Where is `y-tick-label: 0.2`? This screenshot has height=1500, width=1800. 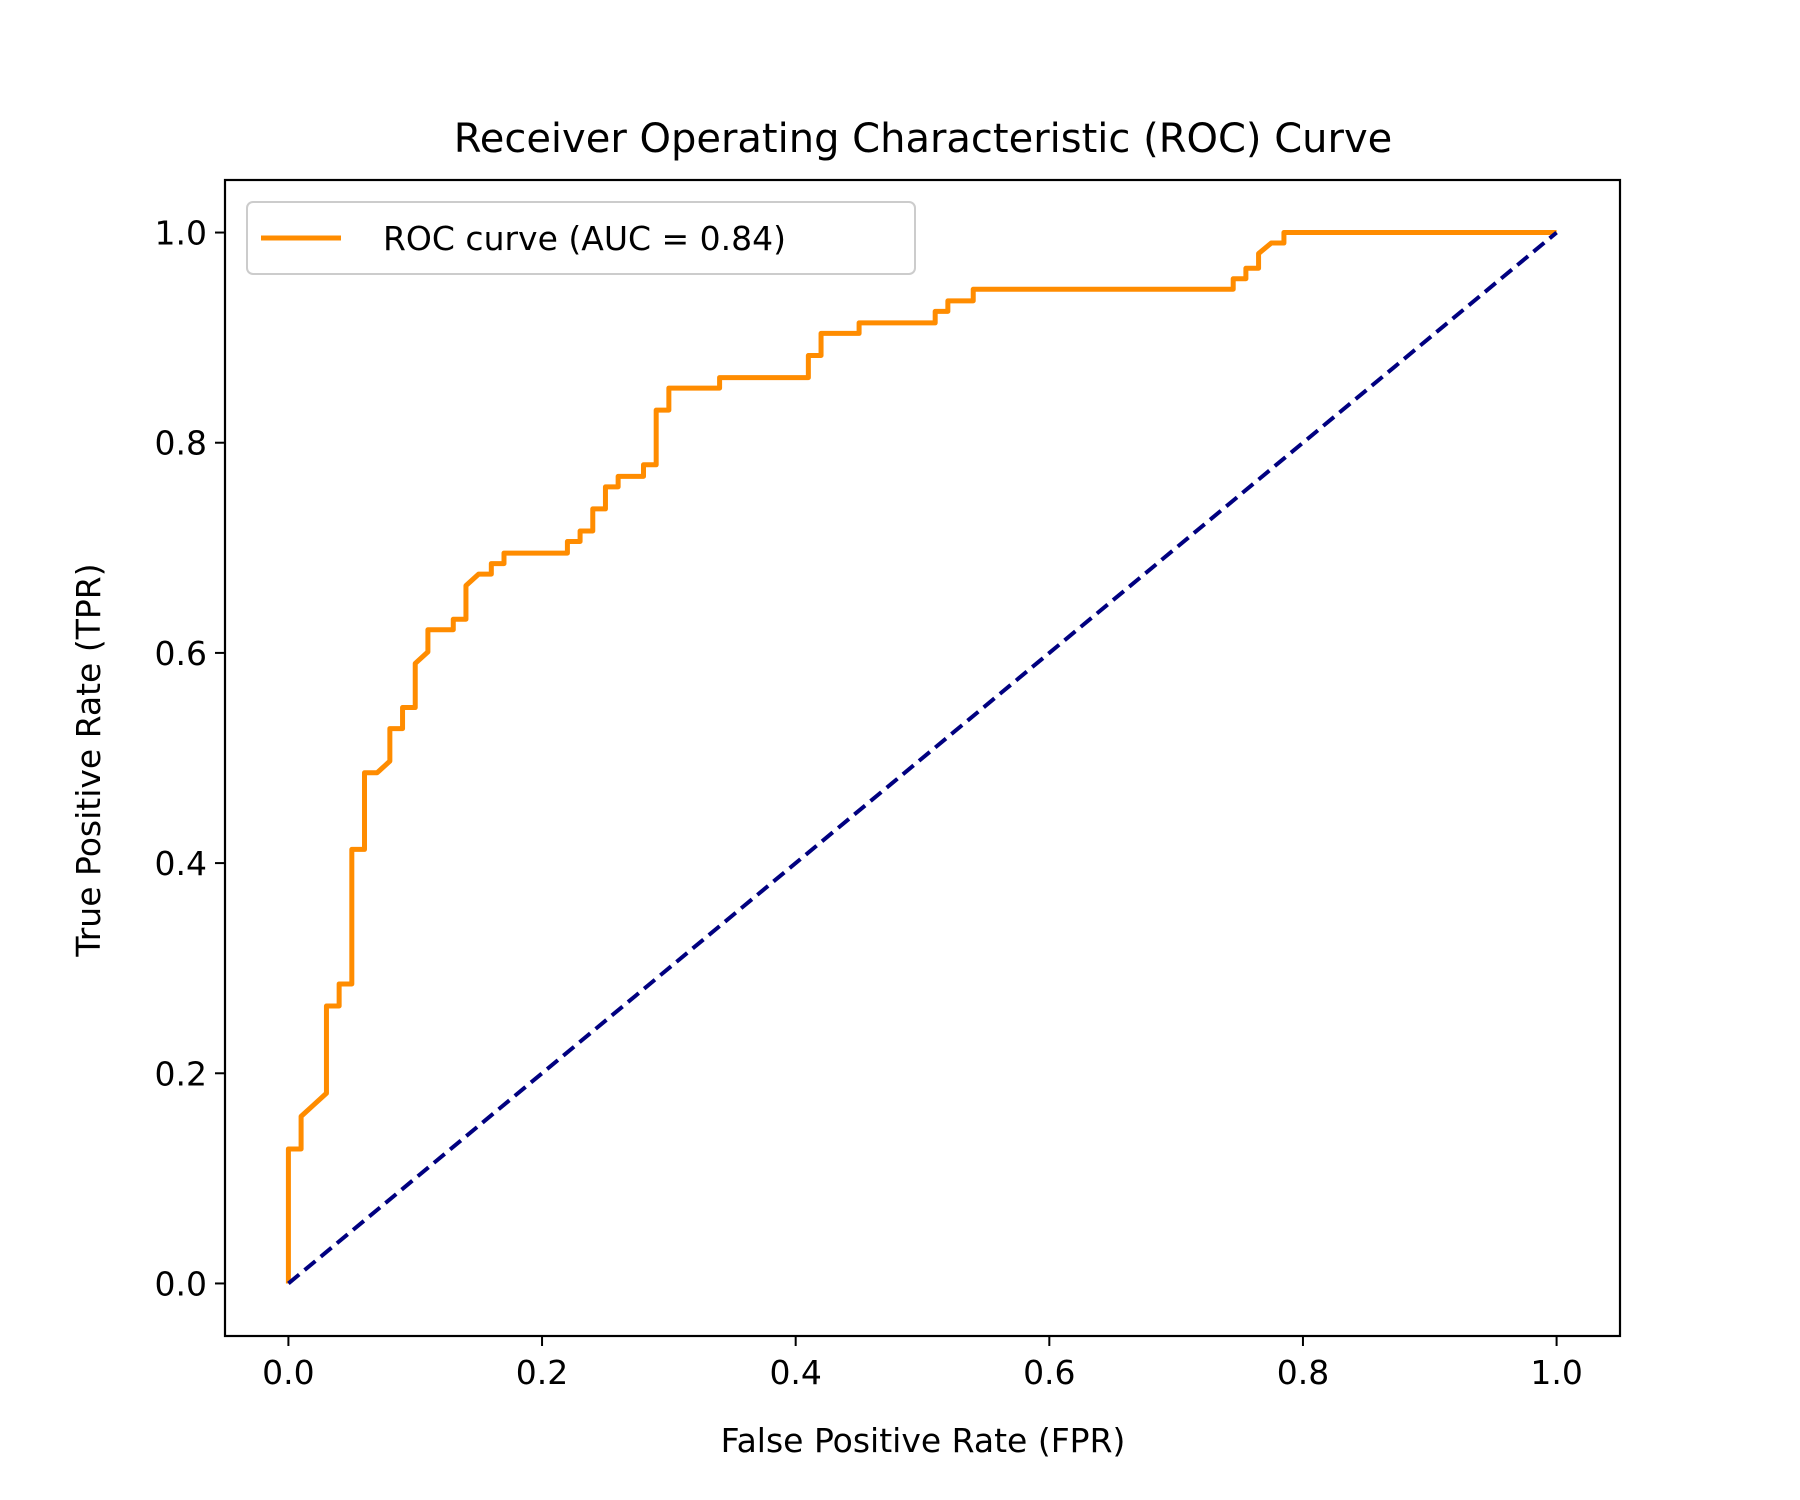 y-tick-label: 0.2 is located at coordinates (181, 1073).